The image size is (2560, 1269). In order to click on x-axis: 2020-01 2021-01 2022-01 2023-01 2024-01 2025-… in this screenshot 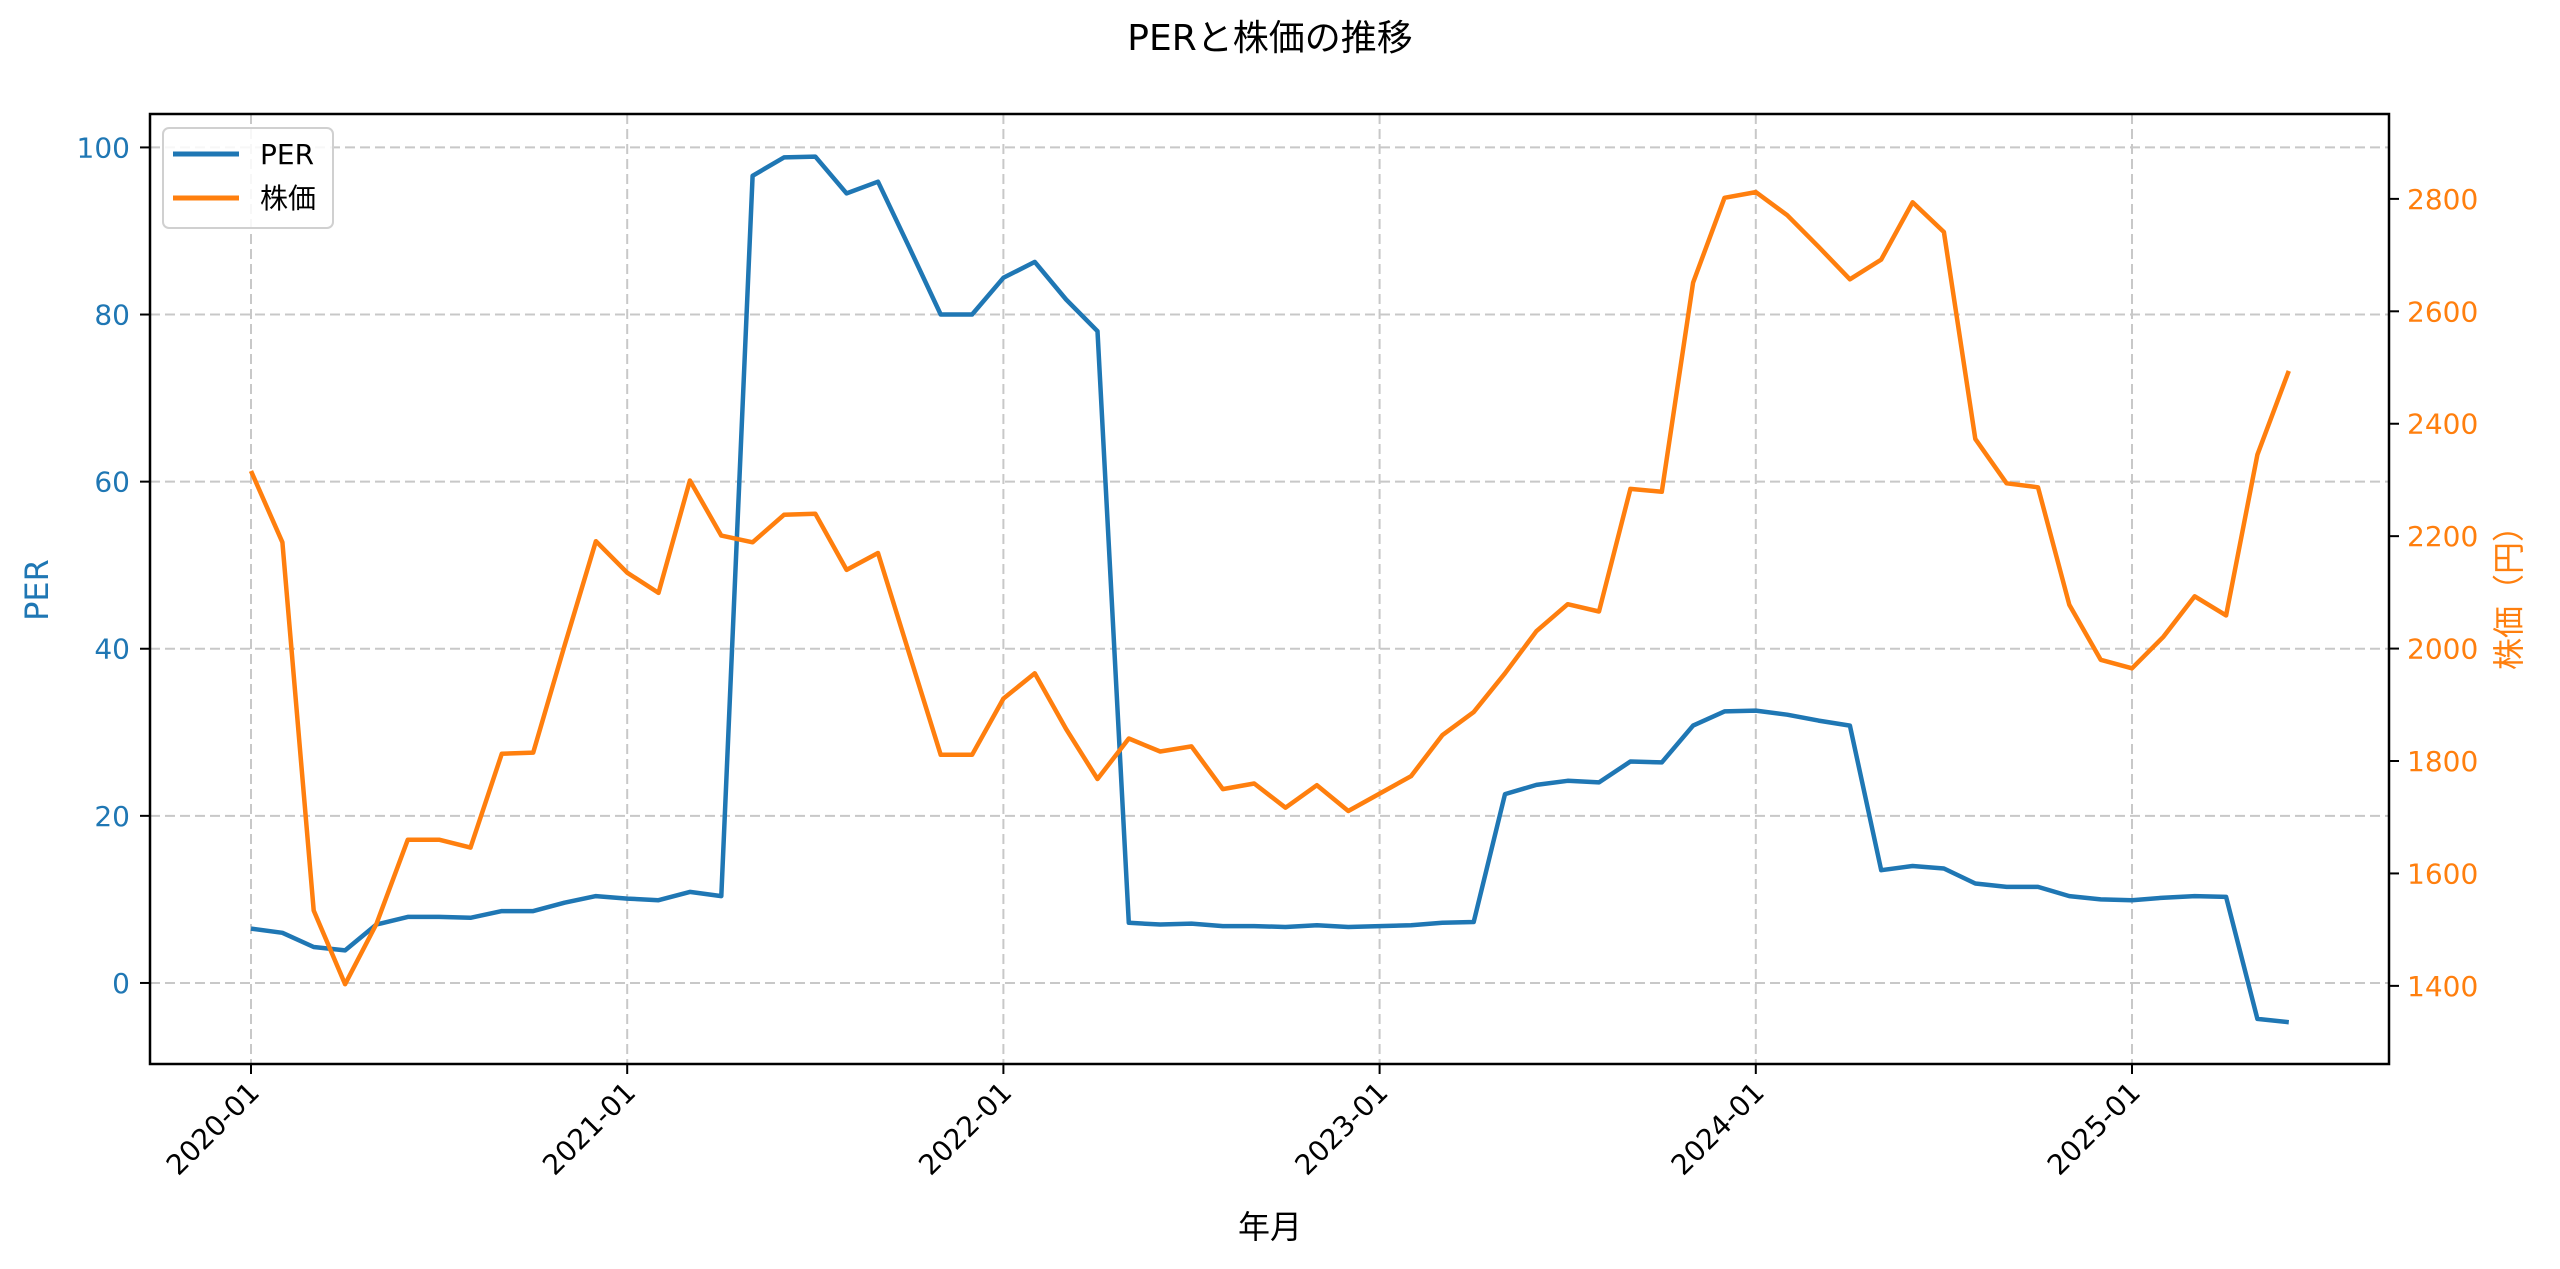, I will do `click(1153, 1123)`.